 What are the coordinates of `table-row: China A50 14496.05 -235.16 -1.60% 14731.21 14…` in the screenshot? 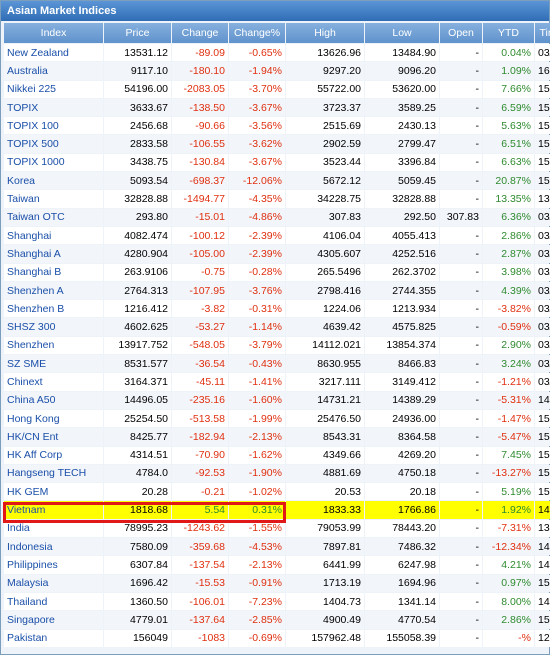 It's located at (277, 400).